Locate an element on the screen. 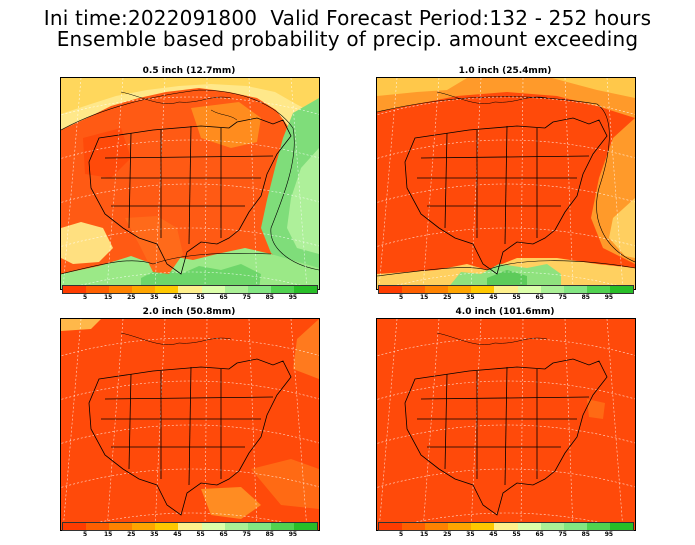 The width and height of the screenshot is (695, 545). colorbar-labels-1.0in: 5 15 25 35 45 55 65 75 85 95 is located at coordinates (505, 299).